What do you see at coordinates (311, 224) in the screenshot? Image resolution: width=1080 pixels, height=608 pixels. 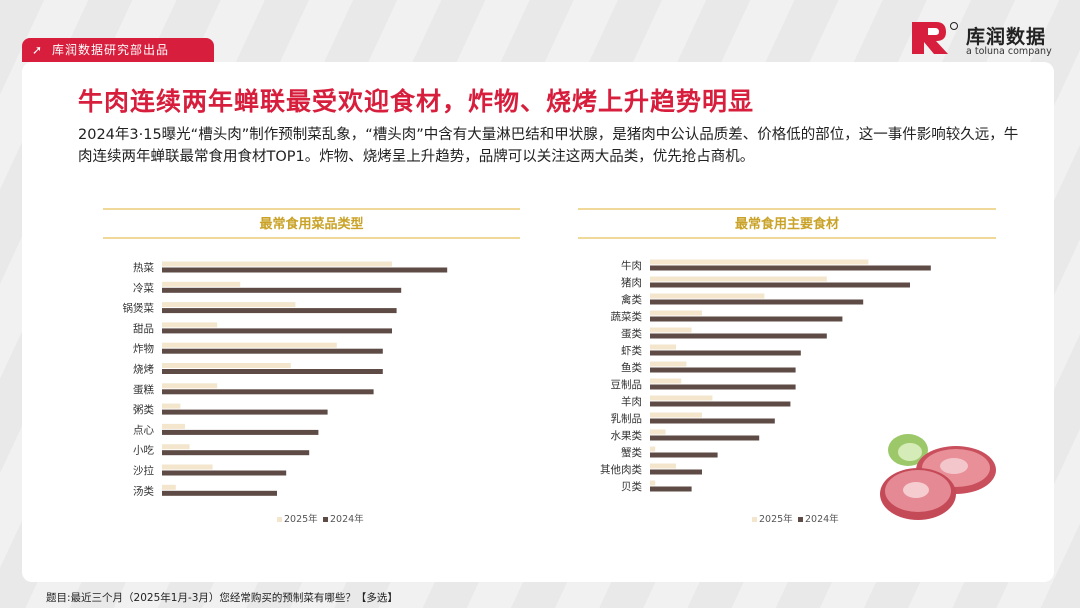 I see `chart1-title: 最常食用菜品类型` at bounding box center [311, 224].